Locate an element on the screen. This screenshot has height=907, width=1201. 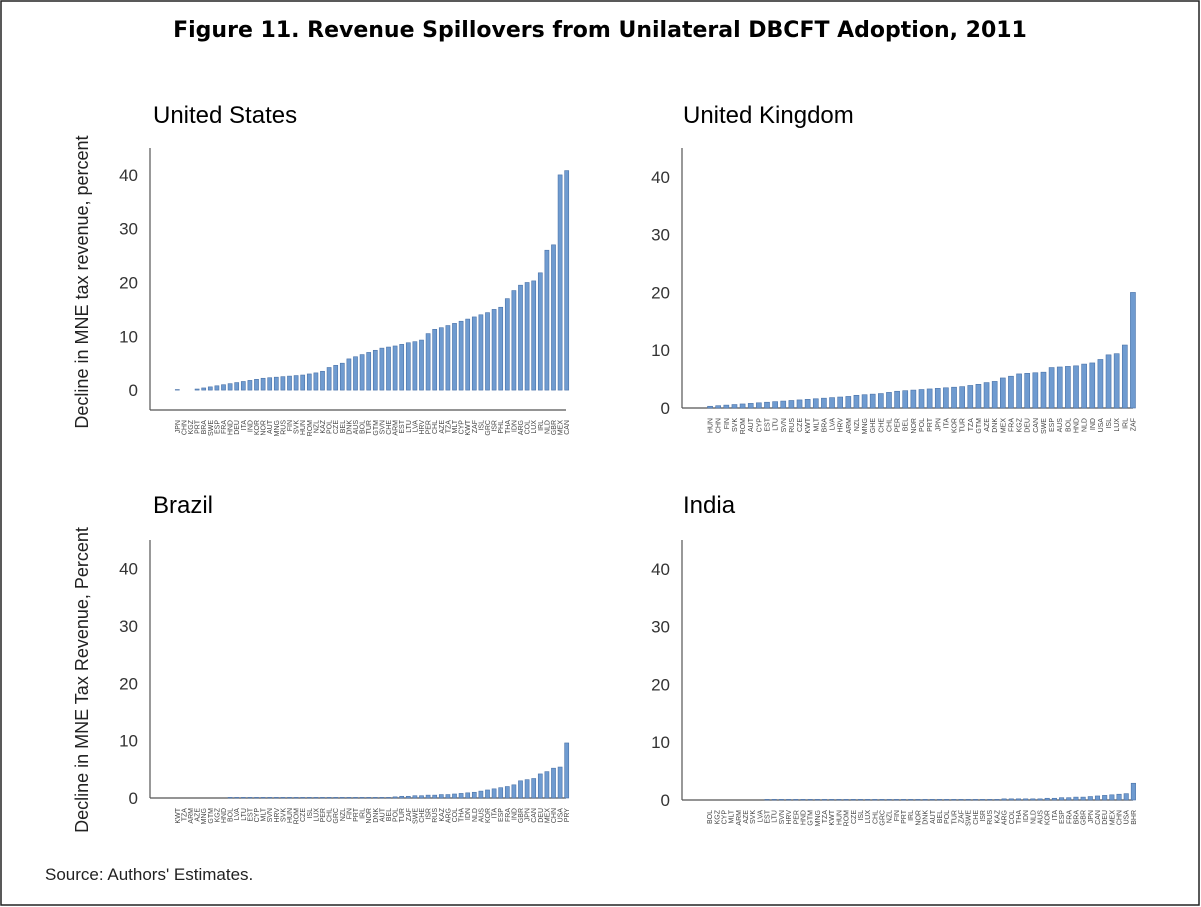
x-tick-label: JPN is located at coordinates (938, 424).